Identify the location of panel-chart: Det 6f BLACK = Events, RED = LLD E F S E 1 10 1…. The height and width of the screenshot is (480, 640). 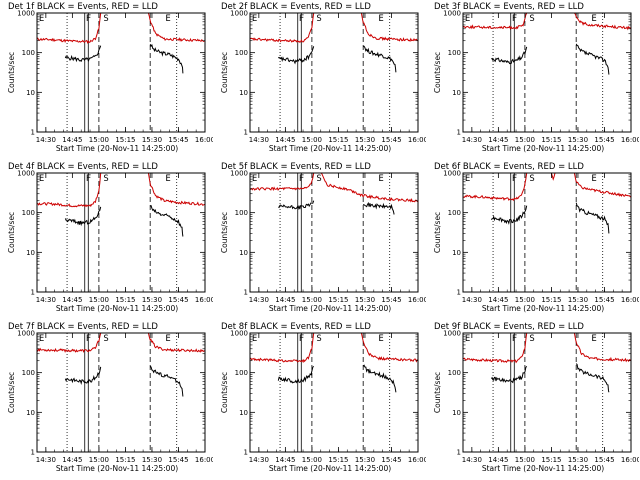
(536, 237).